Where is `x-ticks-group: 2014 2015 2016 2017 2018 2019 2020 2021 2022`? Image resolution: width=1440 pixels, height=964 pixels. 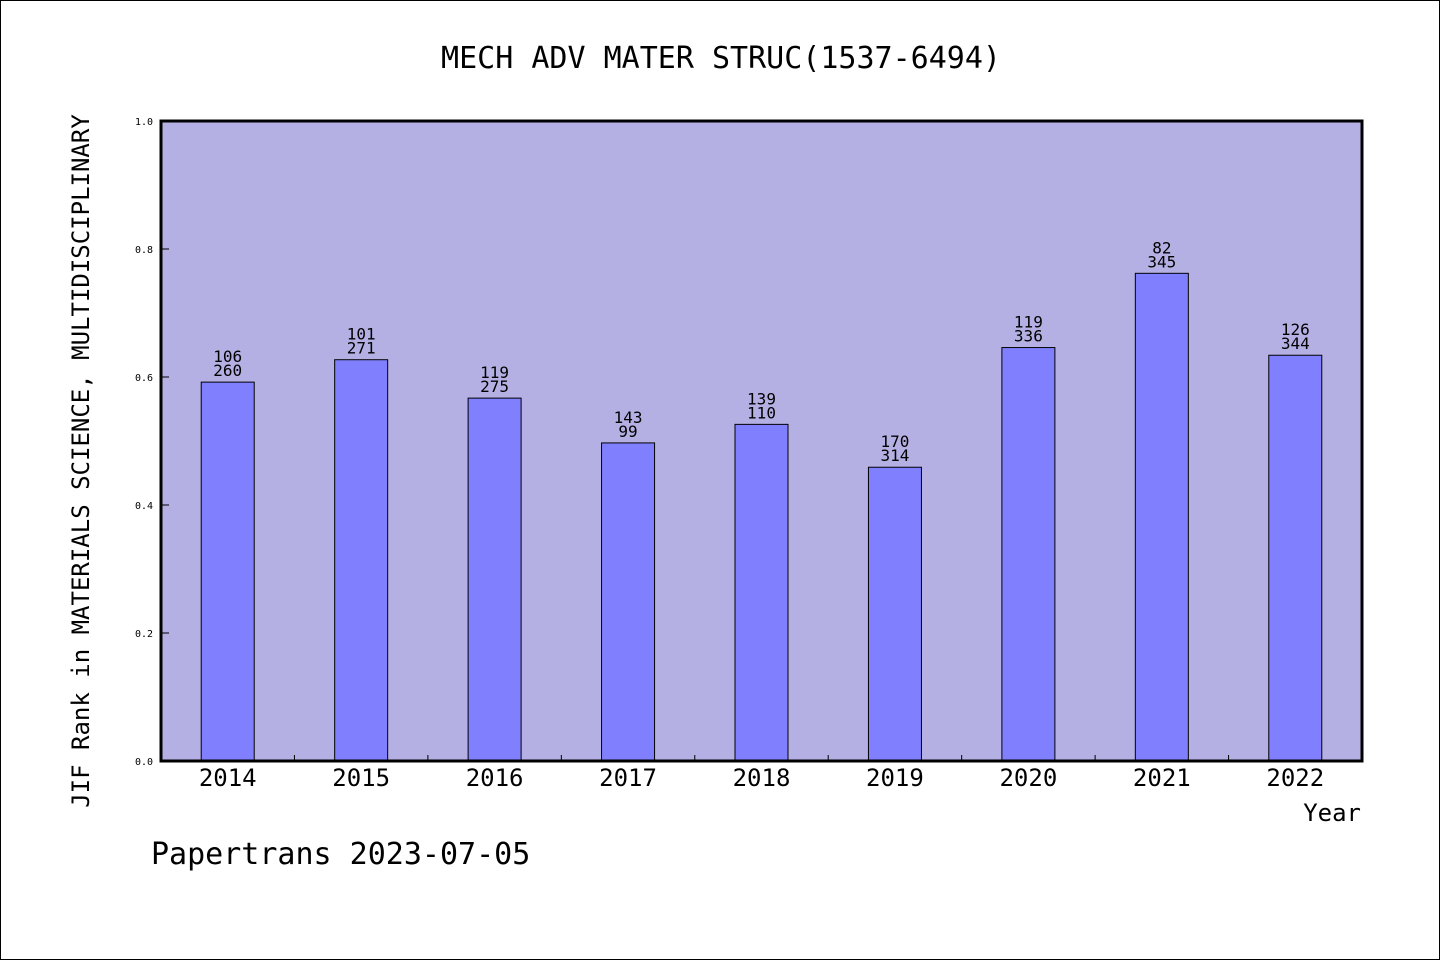 x-ticks-group: 2014 2015 2016 2017 2018 2019 2020 2021 2022 is located at coordinates (761, 773).